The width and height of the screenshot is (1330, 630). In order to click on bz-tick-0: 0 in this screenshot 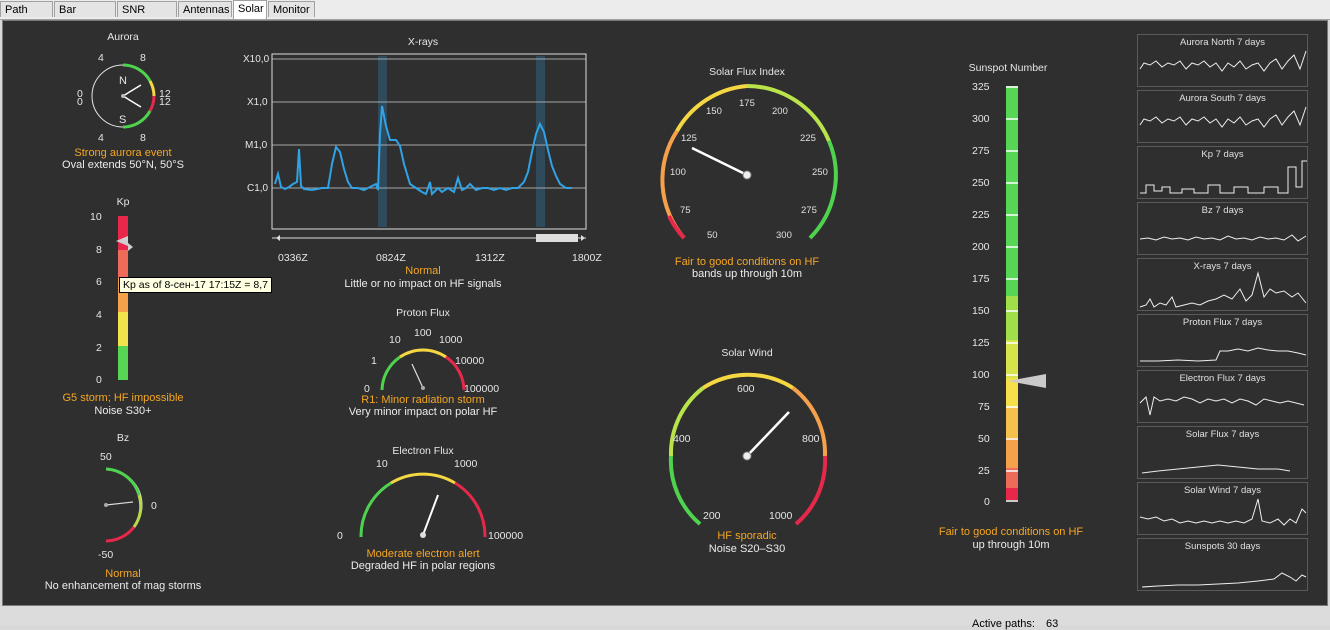, I will do `click(154, 506)`.